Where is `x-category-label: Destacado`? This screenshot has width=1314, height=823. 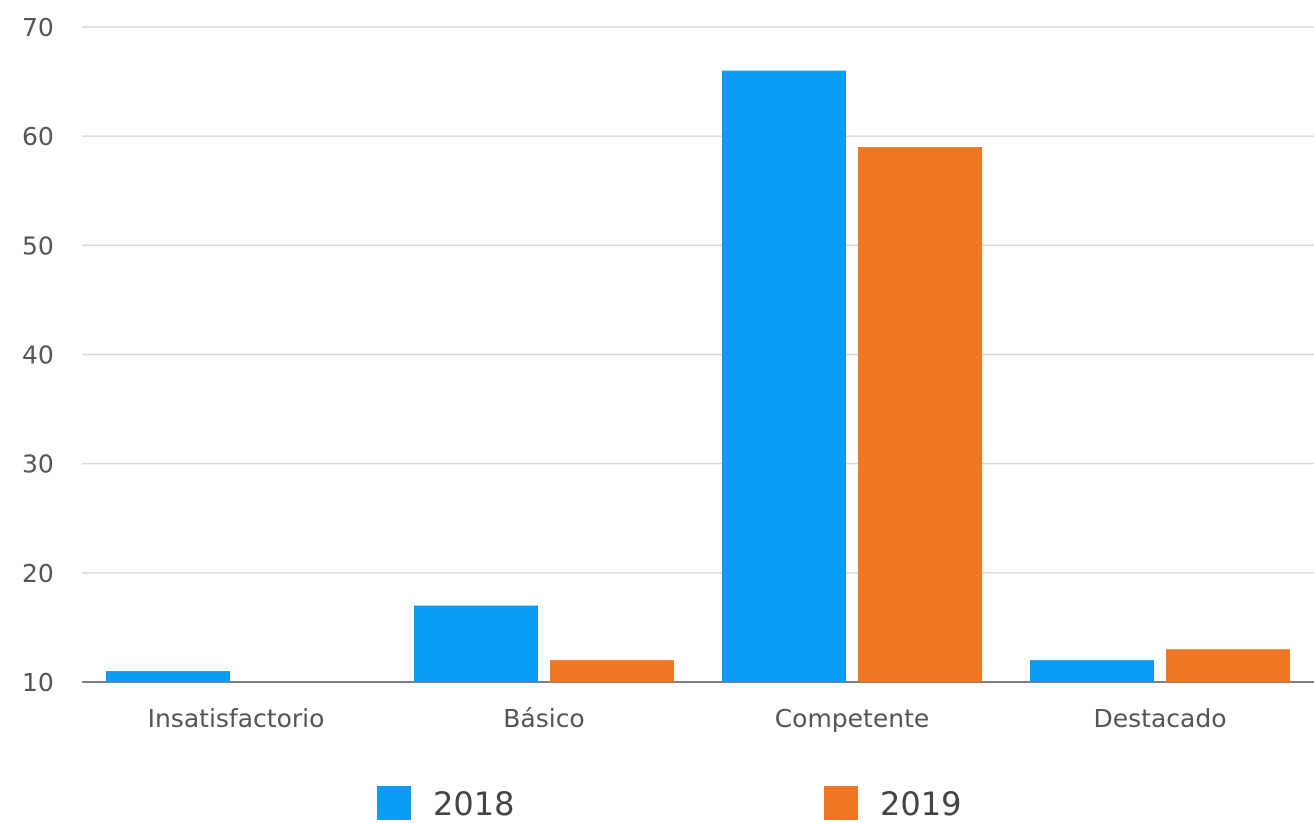
x-category-label: Destacado is located at coordinates (1159, 718).